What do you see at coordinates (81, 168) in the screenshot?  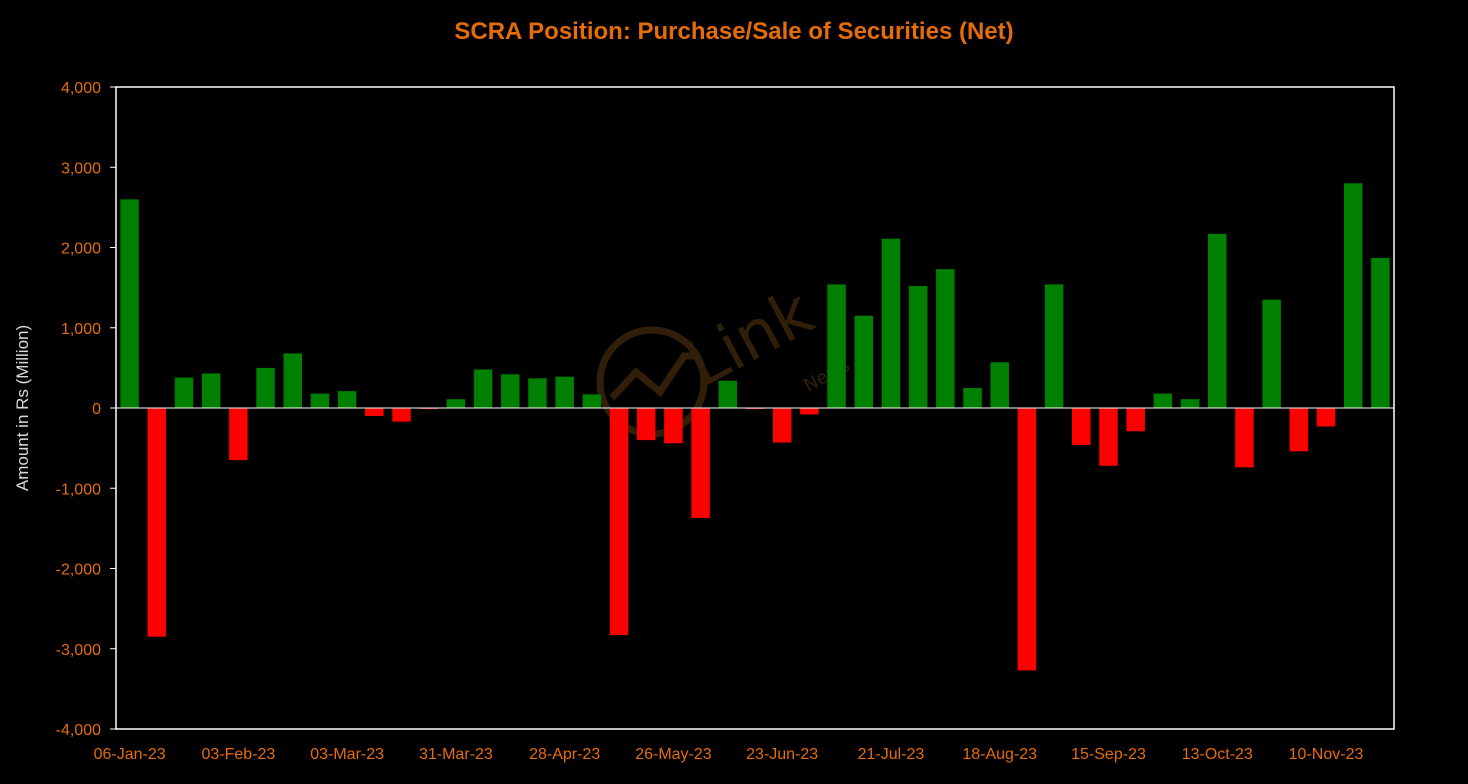 I see `y-tick-label: 3,000` at bounding box center [81, 168].